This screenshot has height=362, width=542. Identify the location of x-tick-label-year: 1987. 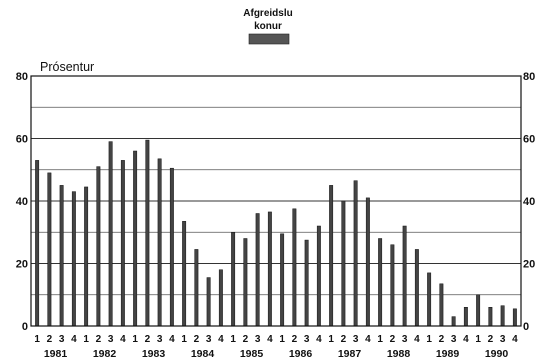
(350, 354).